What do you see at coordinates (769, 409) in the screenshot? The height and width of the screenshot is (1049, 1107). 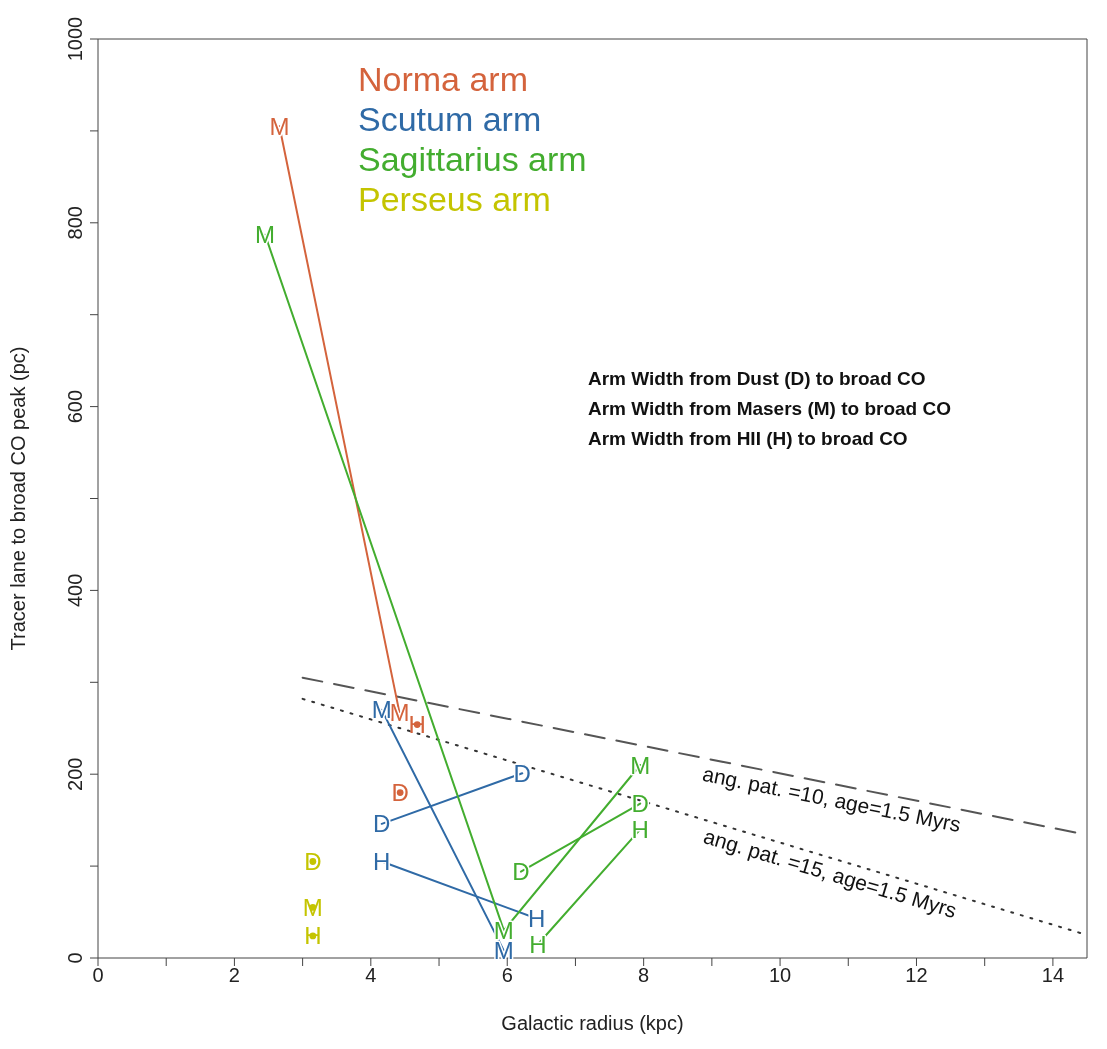 I see `annotation: Arm Width from Masers (M) to broad CO` at bounding box center [769, 409].